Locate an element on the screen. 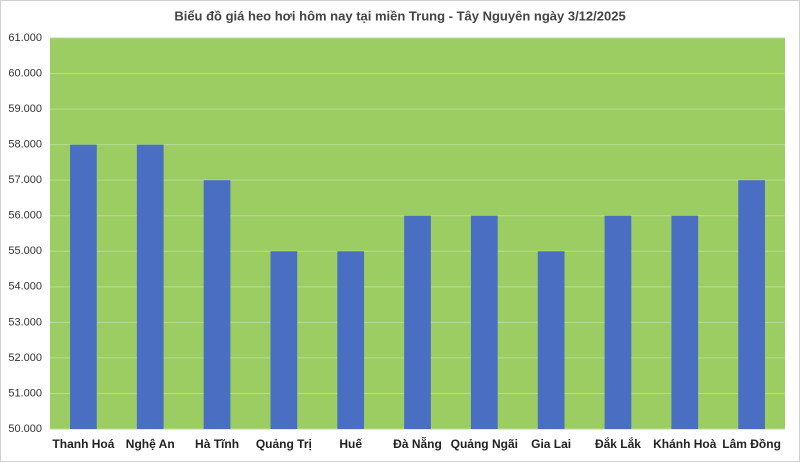 The height and width of the screenshot is (462, 800). x-tick-label: Nghệ An is located at coordinates (150, 444).